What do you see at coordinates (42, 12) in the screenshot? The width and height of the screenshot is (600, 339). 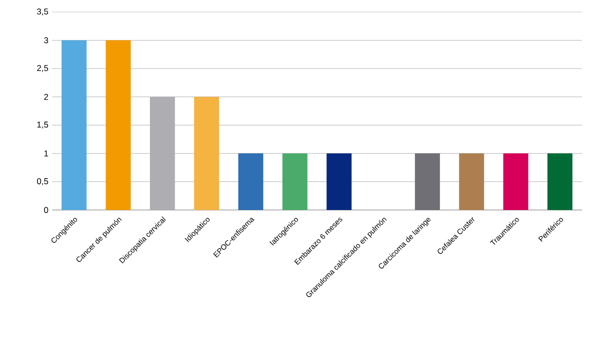 I see `y-tick-label: 3,5` at bounding box center [42, 12].